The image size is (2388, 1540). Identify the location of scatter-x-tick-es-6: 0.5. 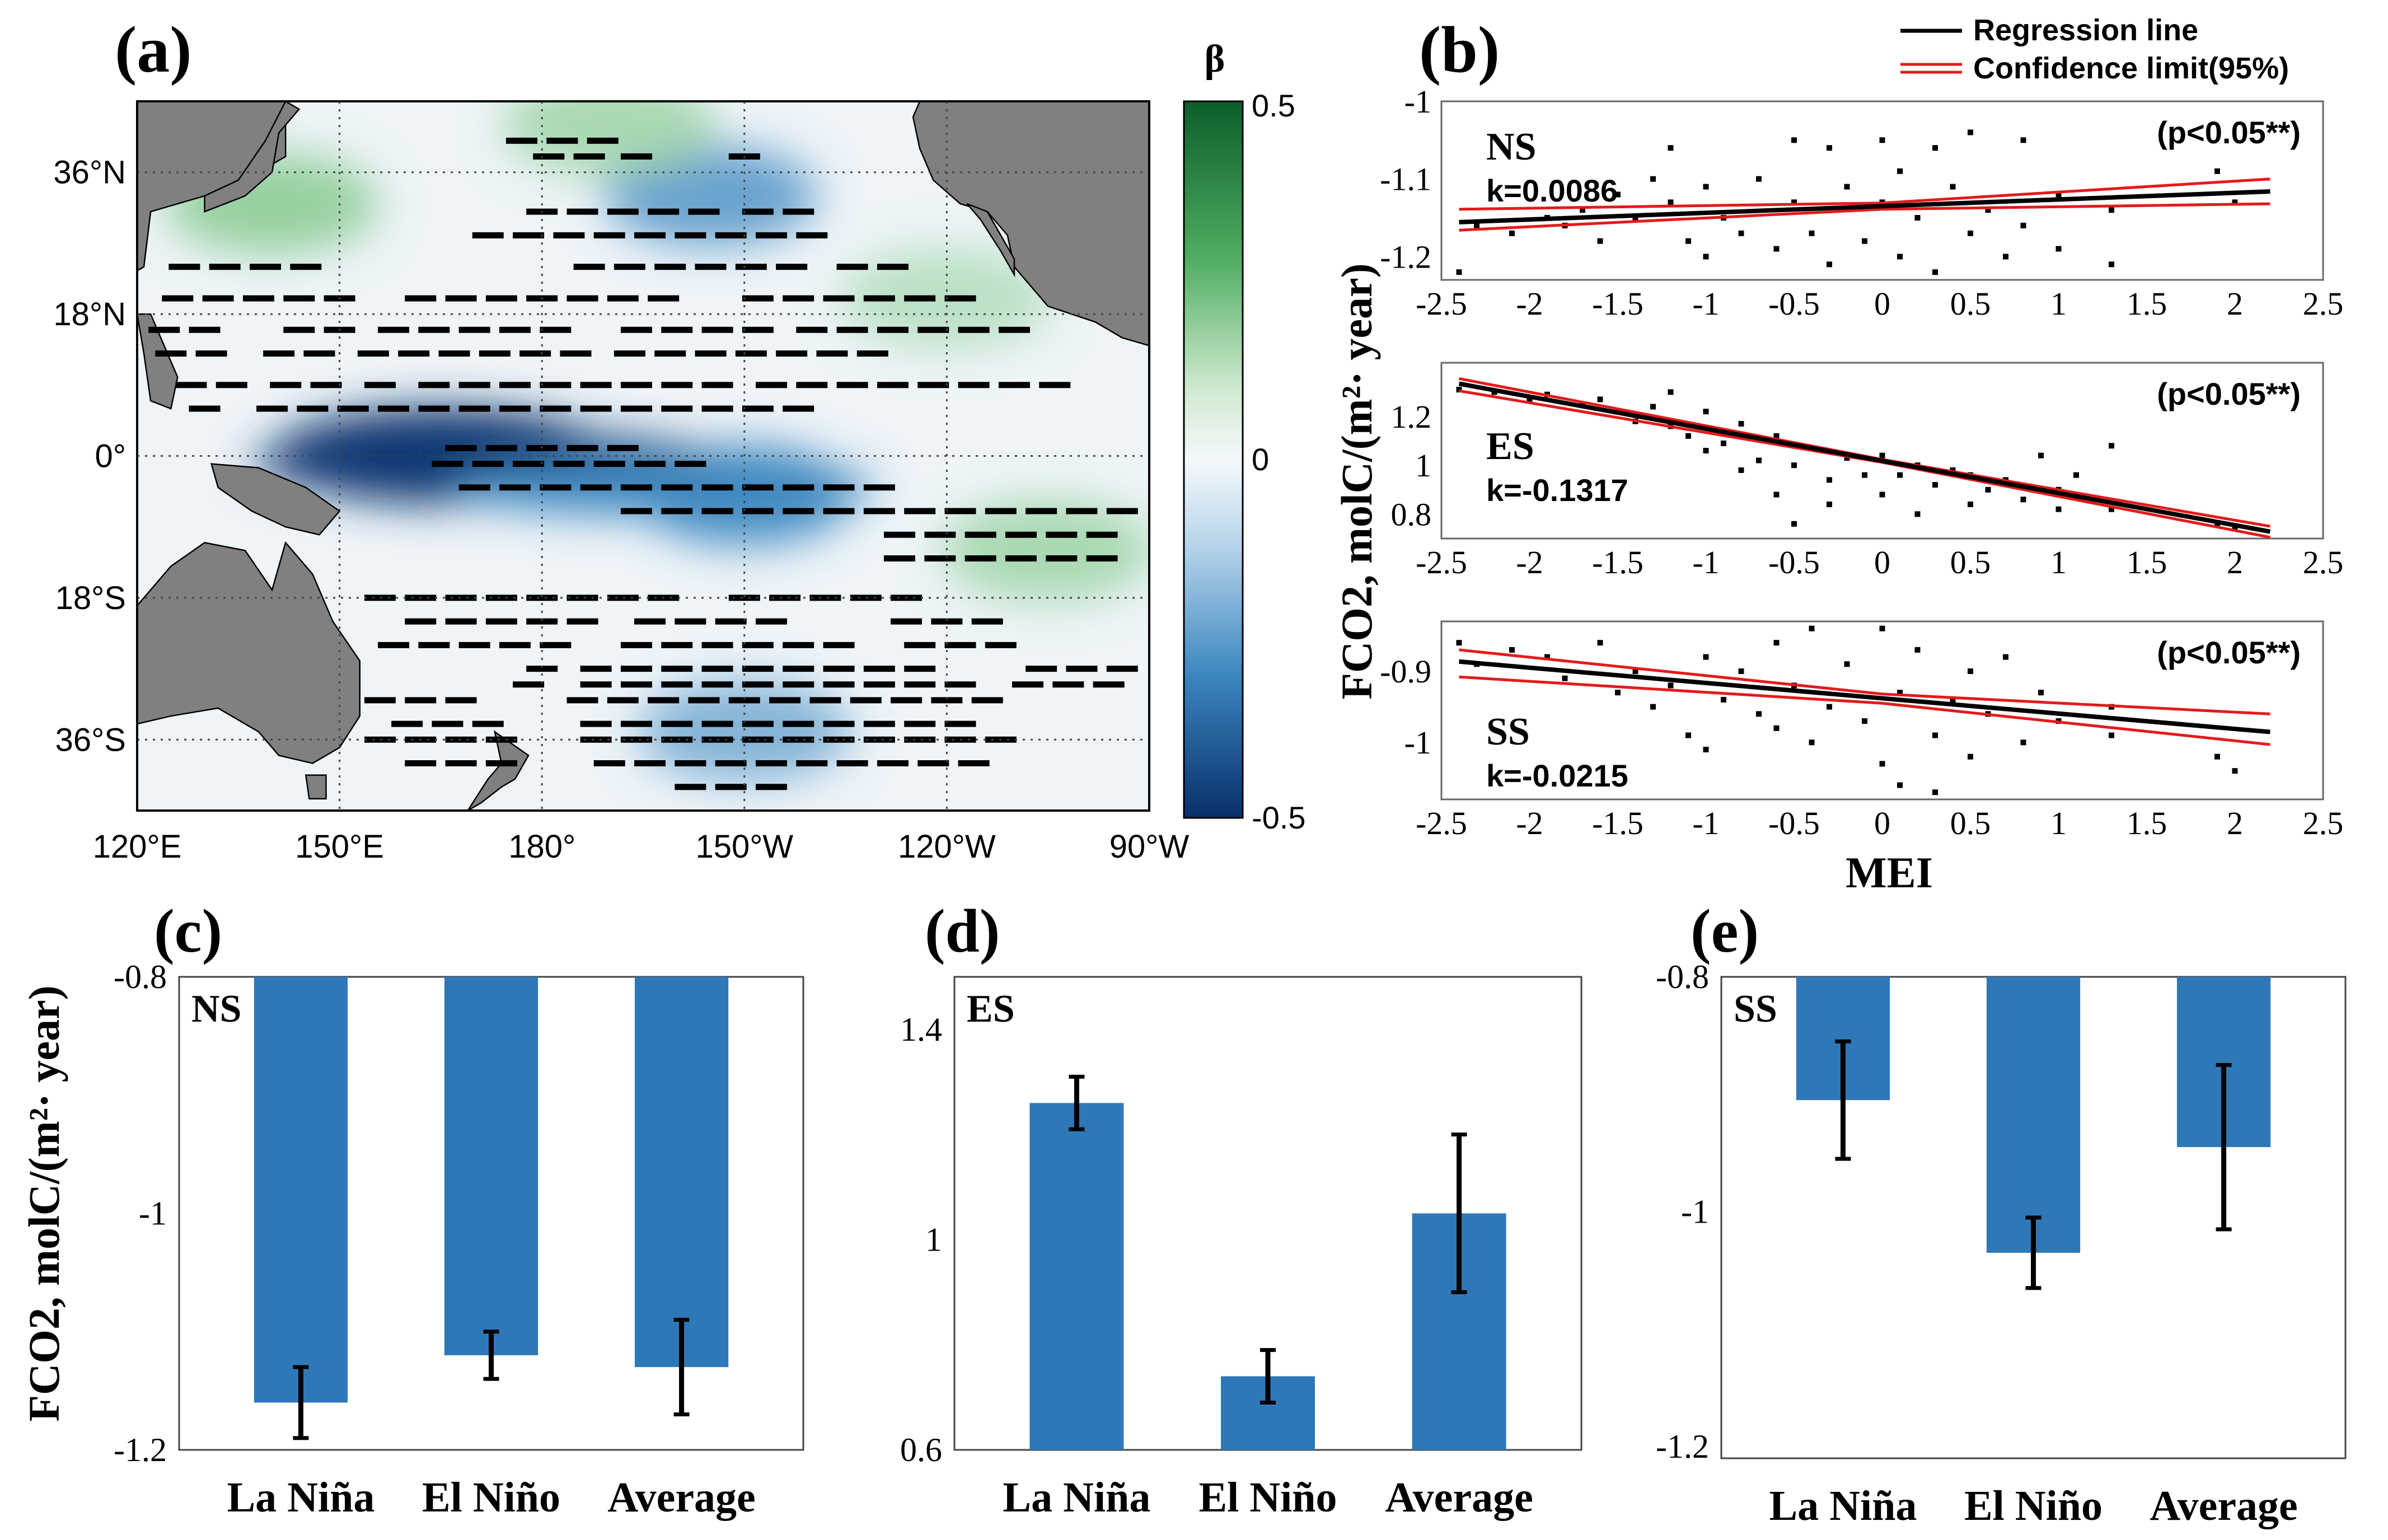
(1970, 562).